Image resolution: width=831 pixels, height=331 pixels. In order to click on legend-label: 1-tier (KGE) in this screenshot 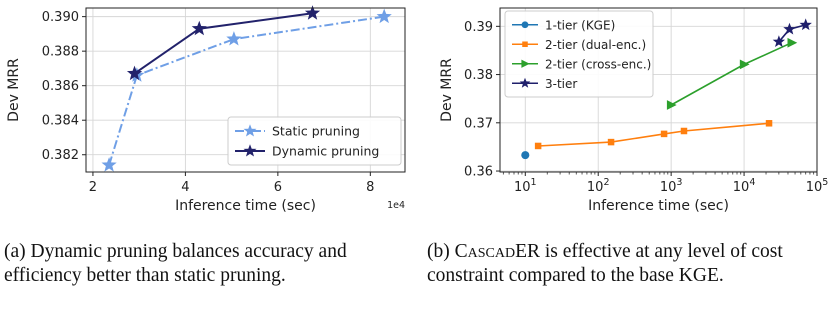, I will do `click(580, 25)`.